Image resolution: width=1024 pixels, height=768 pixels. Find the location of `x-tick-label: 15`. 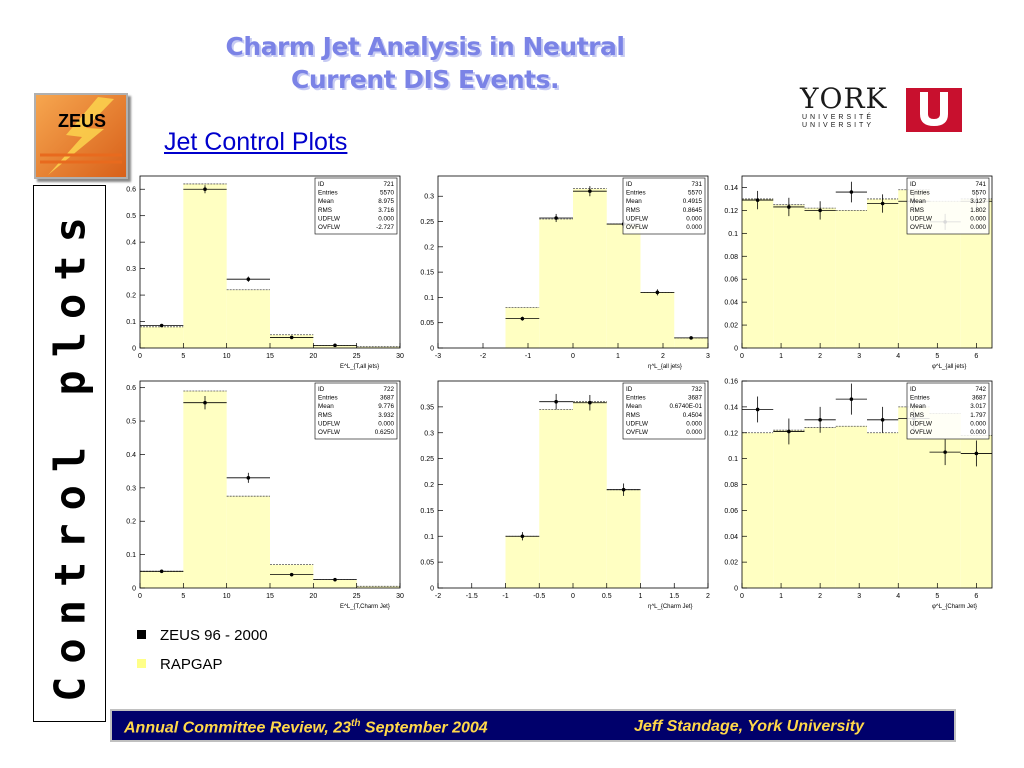

x-tick-label: 15 is located at coordinates (270, 596).